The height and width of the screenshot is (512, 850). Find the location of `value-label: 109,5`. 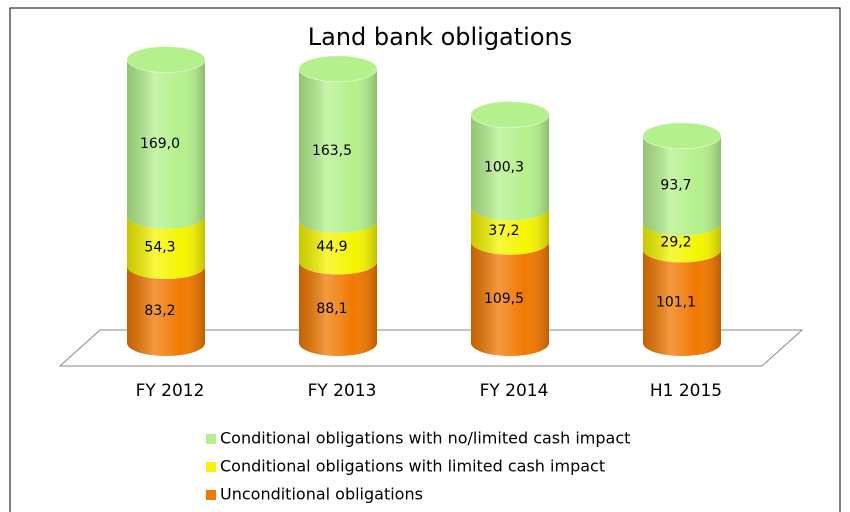

value-label: 109,5 is located at coordinates (504, 299).